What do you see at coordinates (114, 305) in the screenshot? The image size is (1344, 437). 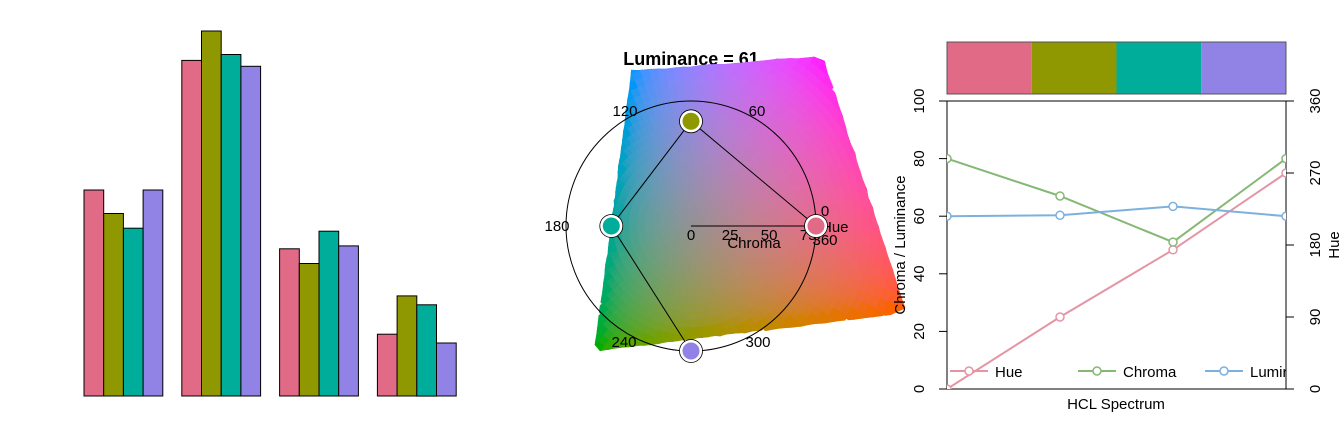 I see `bar-g1-s2` at bounding box center [114, 305].